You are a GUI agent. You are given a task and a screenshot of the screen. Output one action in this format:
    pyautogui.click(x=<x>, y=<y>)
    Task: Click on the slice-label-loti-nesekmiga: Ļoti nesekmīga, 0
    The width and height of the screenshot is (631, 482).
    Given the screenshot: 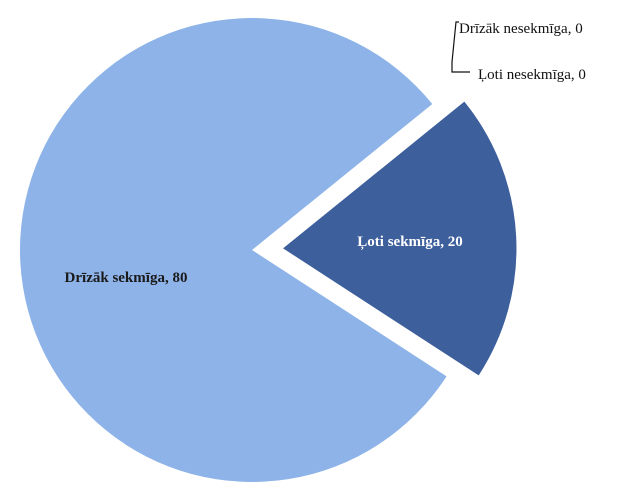 What is the action you would take?
    pyautogui.click(x=532, y=75)
    